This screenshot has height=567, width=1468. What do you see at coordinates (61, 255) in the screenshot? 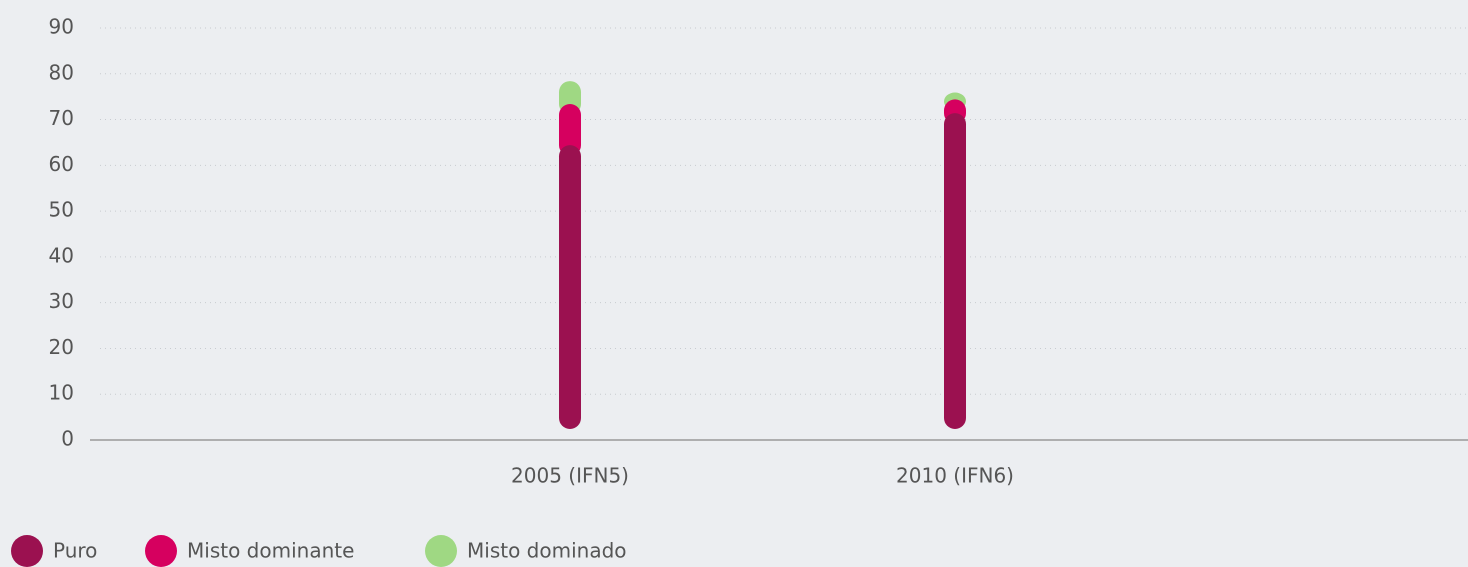
I see `y-tick-label: 40` at bounding box center [61, 255].